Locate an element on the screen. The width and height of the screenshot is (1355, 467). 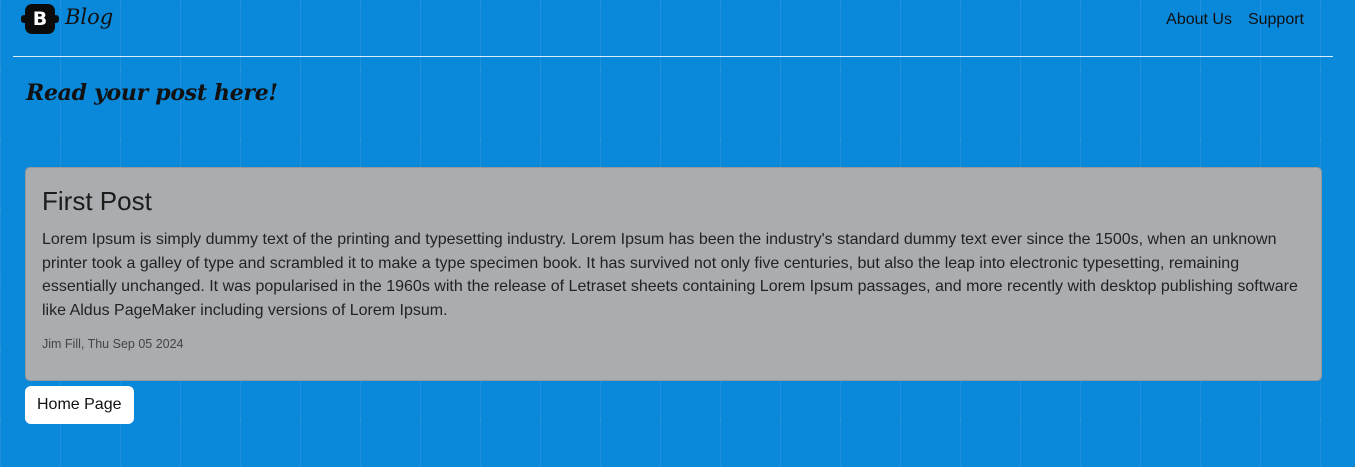
nav-link-about-us: About Us is located at coordinates (1199, 19).